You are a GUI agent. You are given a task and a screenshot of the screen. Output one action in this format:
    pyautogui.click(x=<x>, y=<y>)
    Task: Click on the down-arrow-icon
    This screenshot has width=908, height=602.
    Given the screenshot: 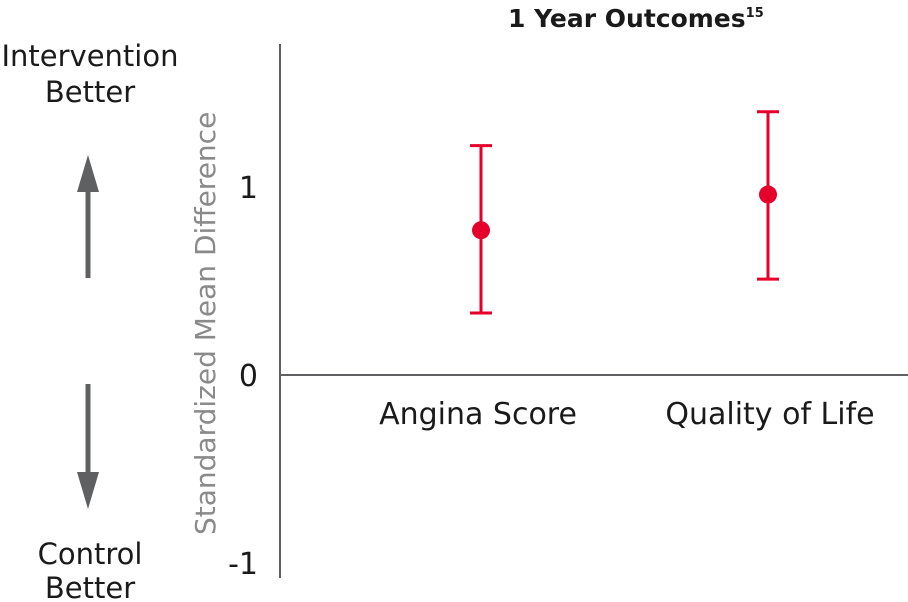 What is the action you would take?
    pyautogui.click(x=88, y=446)
    